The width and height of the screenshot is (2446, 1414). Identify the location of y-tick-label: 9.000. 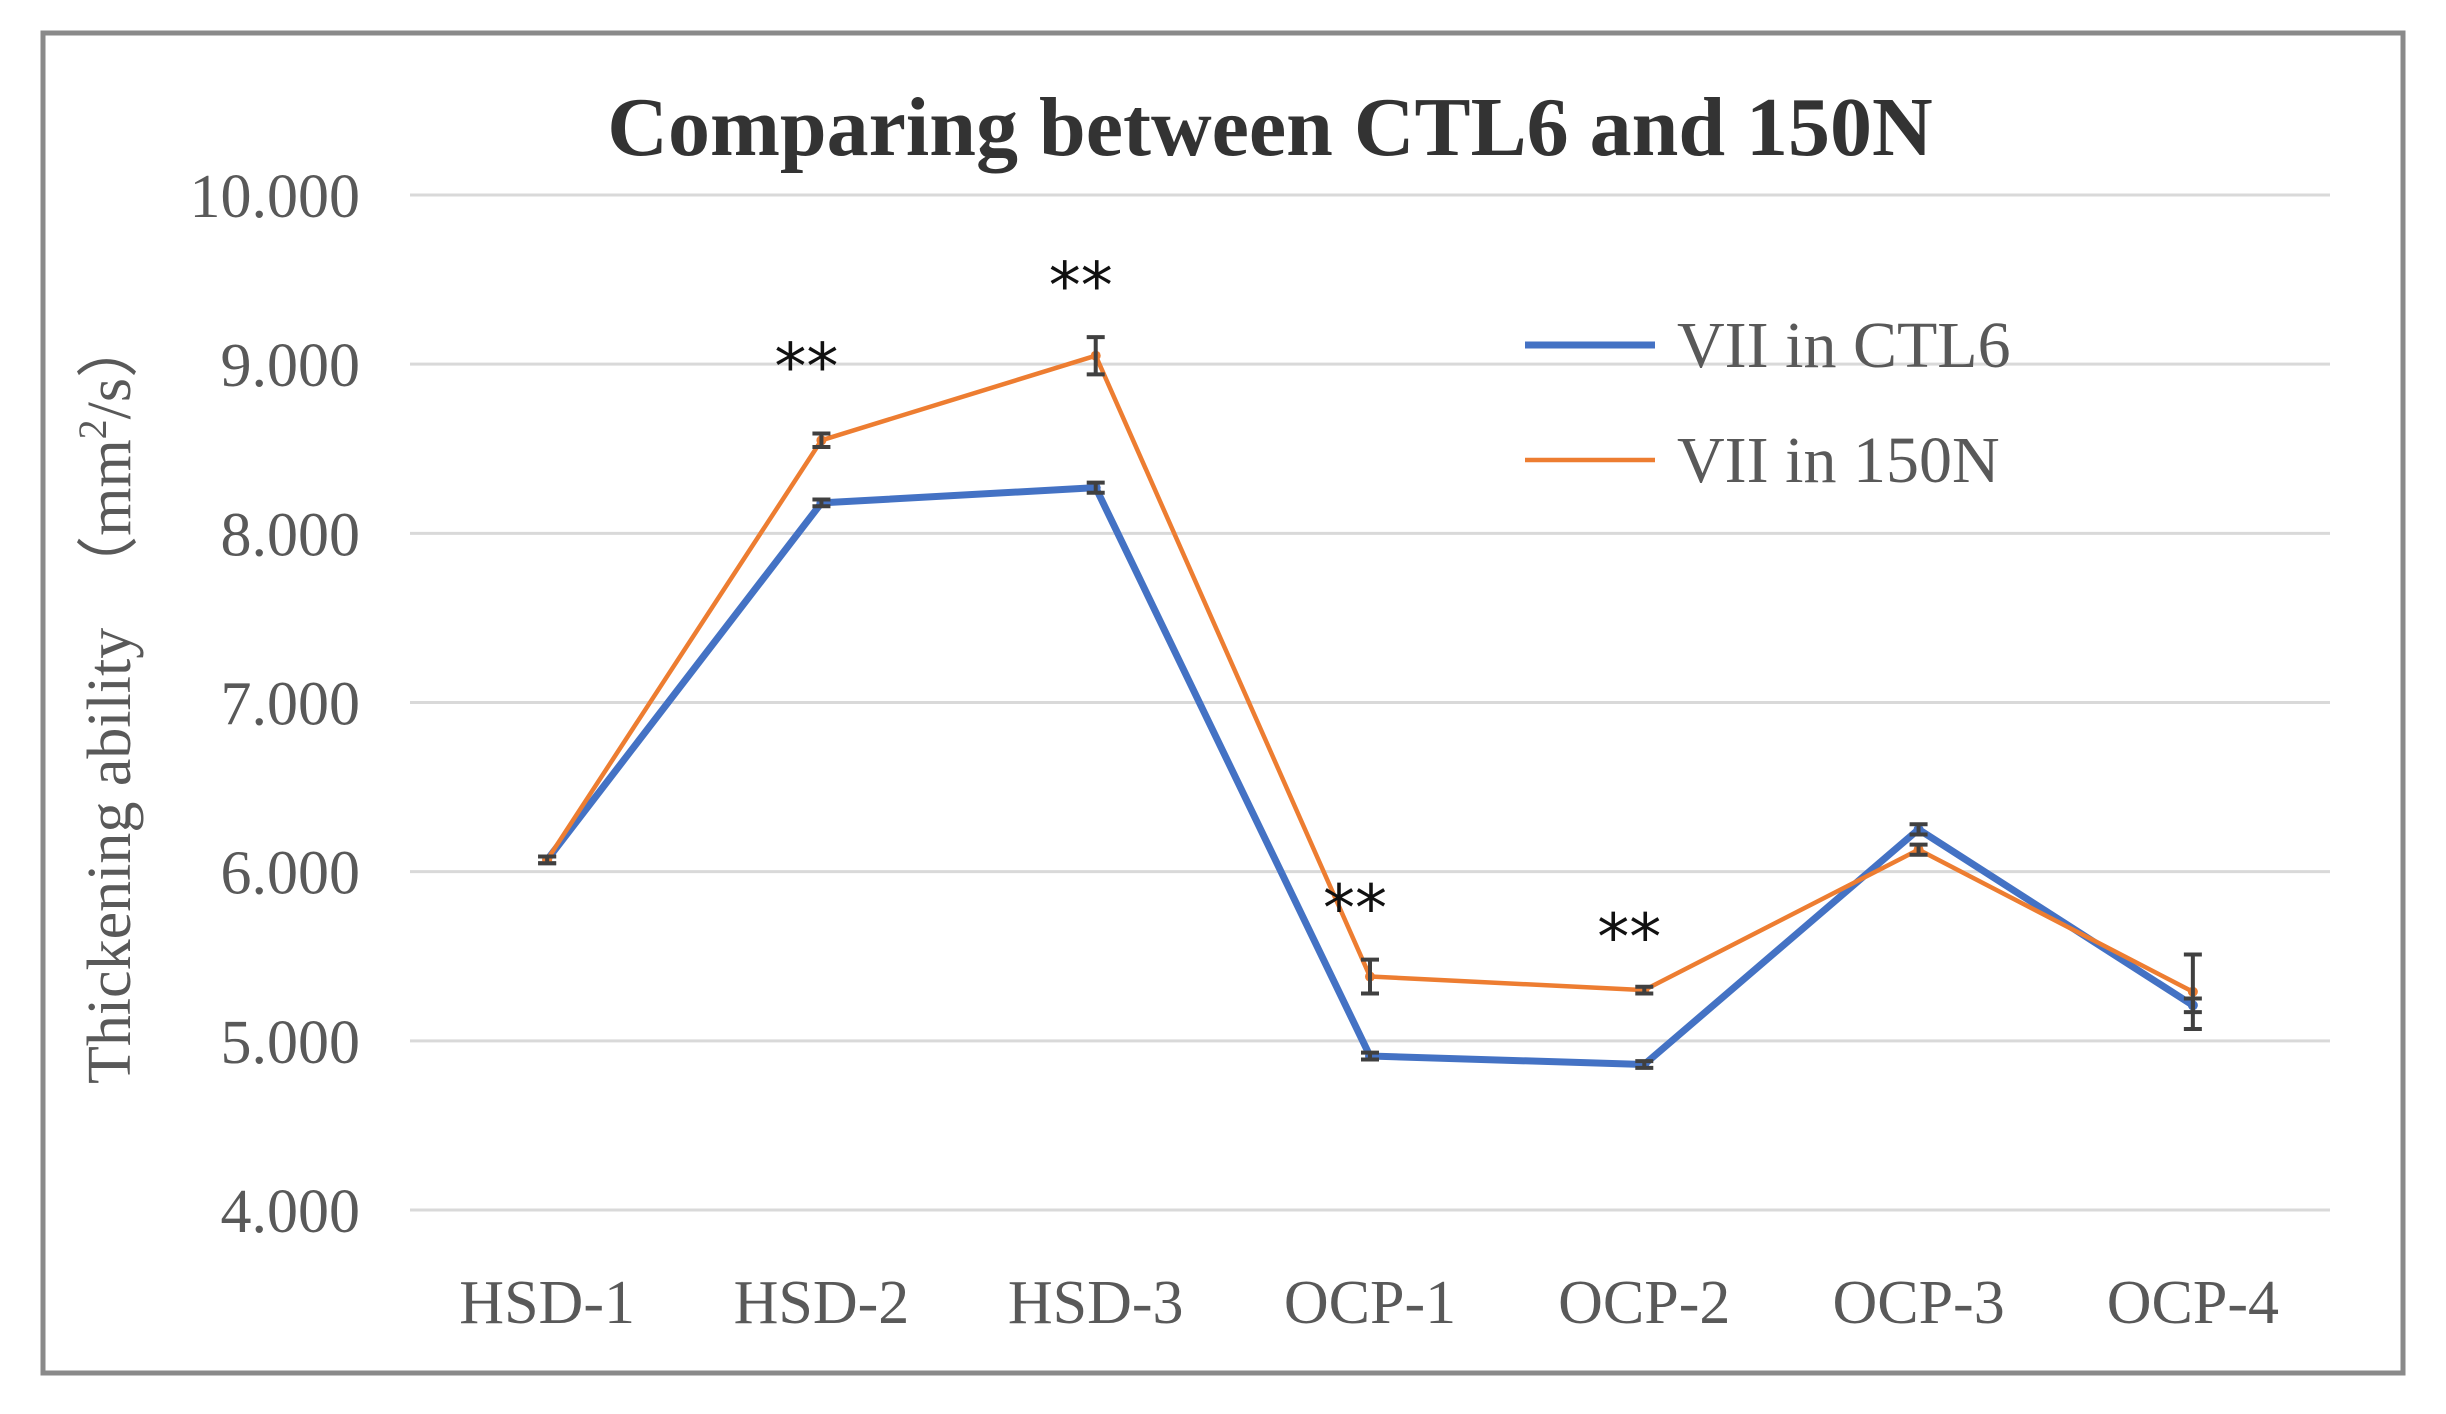
(291, 366).